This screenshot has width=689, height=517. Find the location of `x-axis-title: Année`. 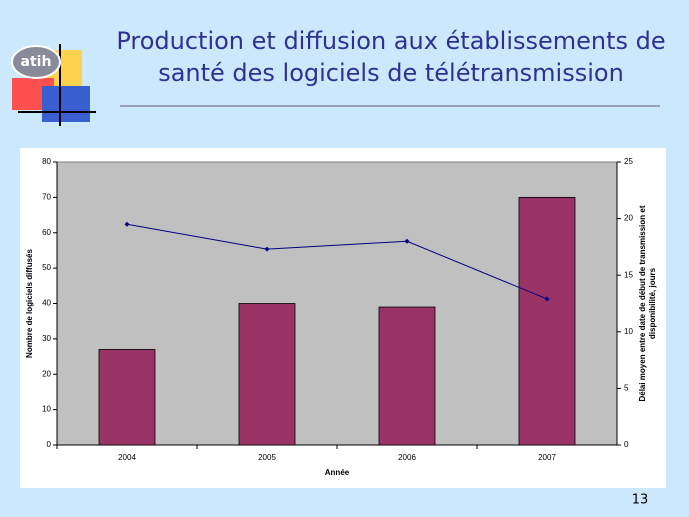

x-axis-title: Année is located at coordinates (337, 472).